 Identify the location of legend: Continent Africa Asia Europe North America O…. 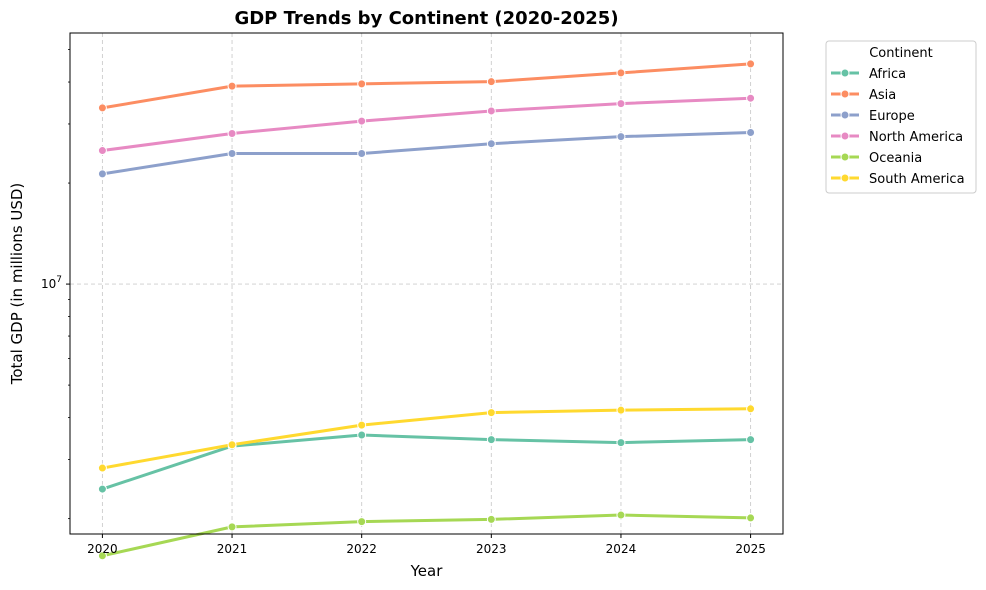
(901, 117).